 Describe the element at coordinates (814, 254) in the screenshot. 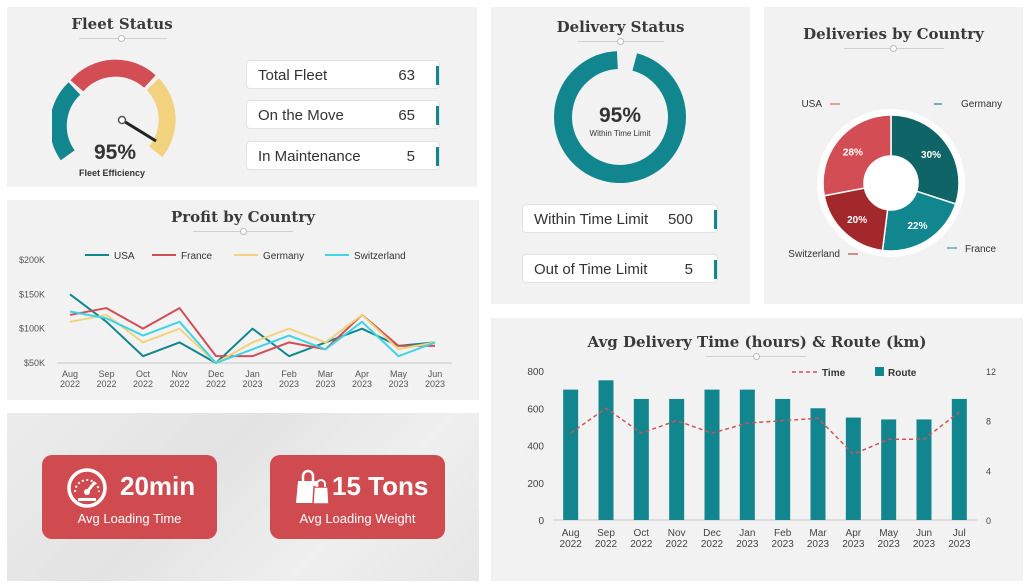

I see `pie-legend-switzerland: Switzerland` at that location.